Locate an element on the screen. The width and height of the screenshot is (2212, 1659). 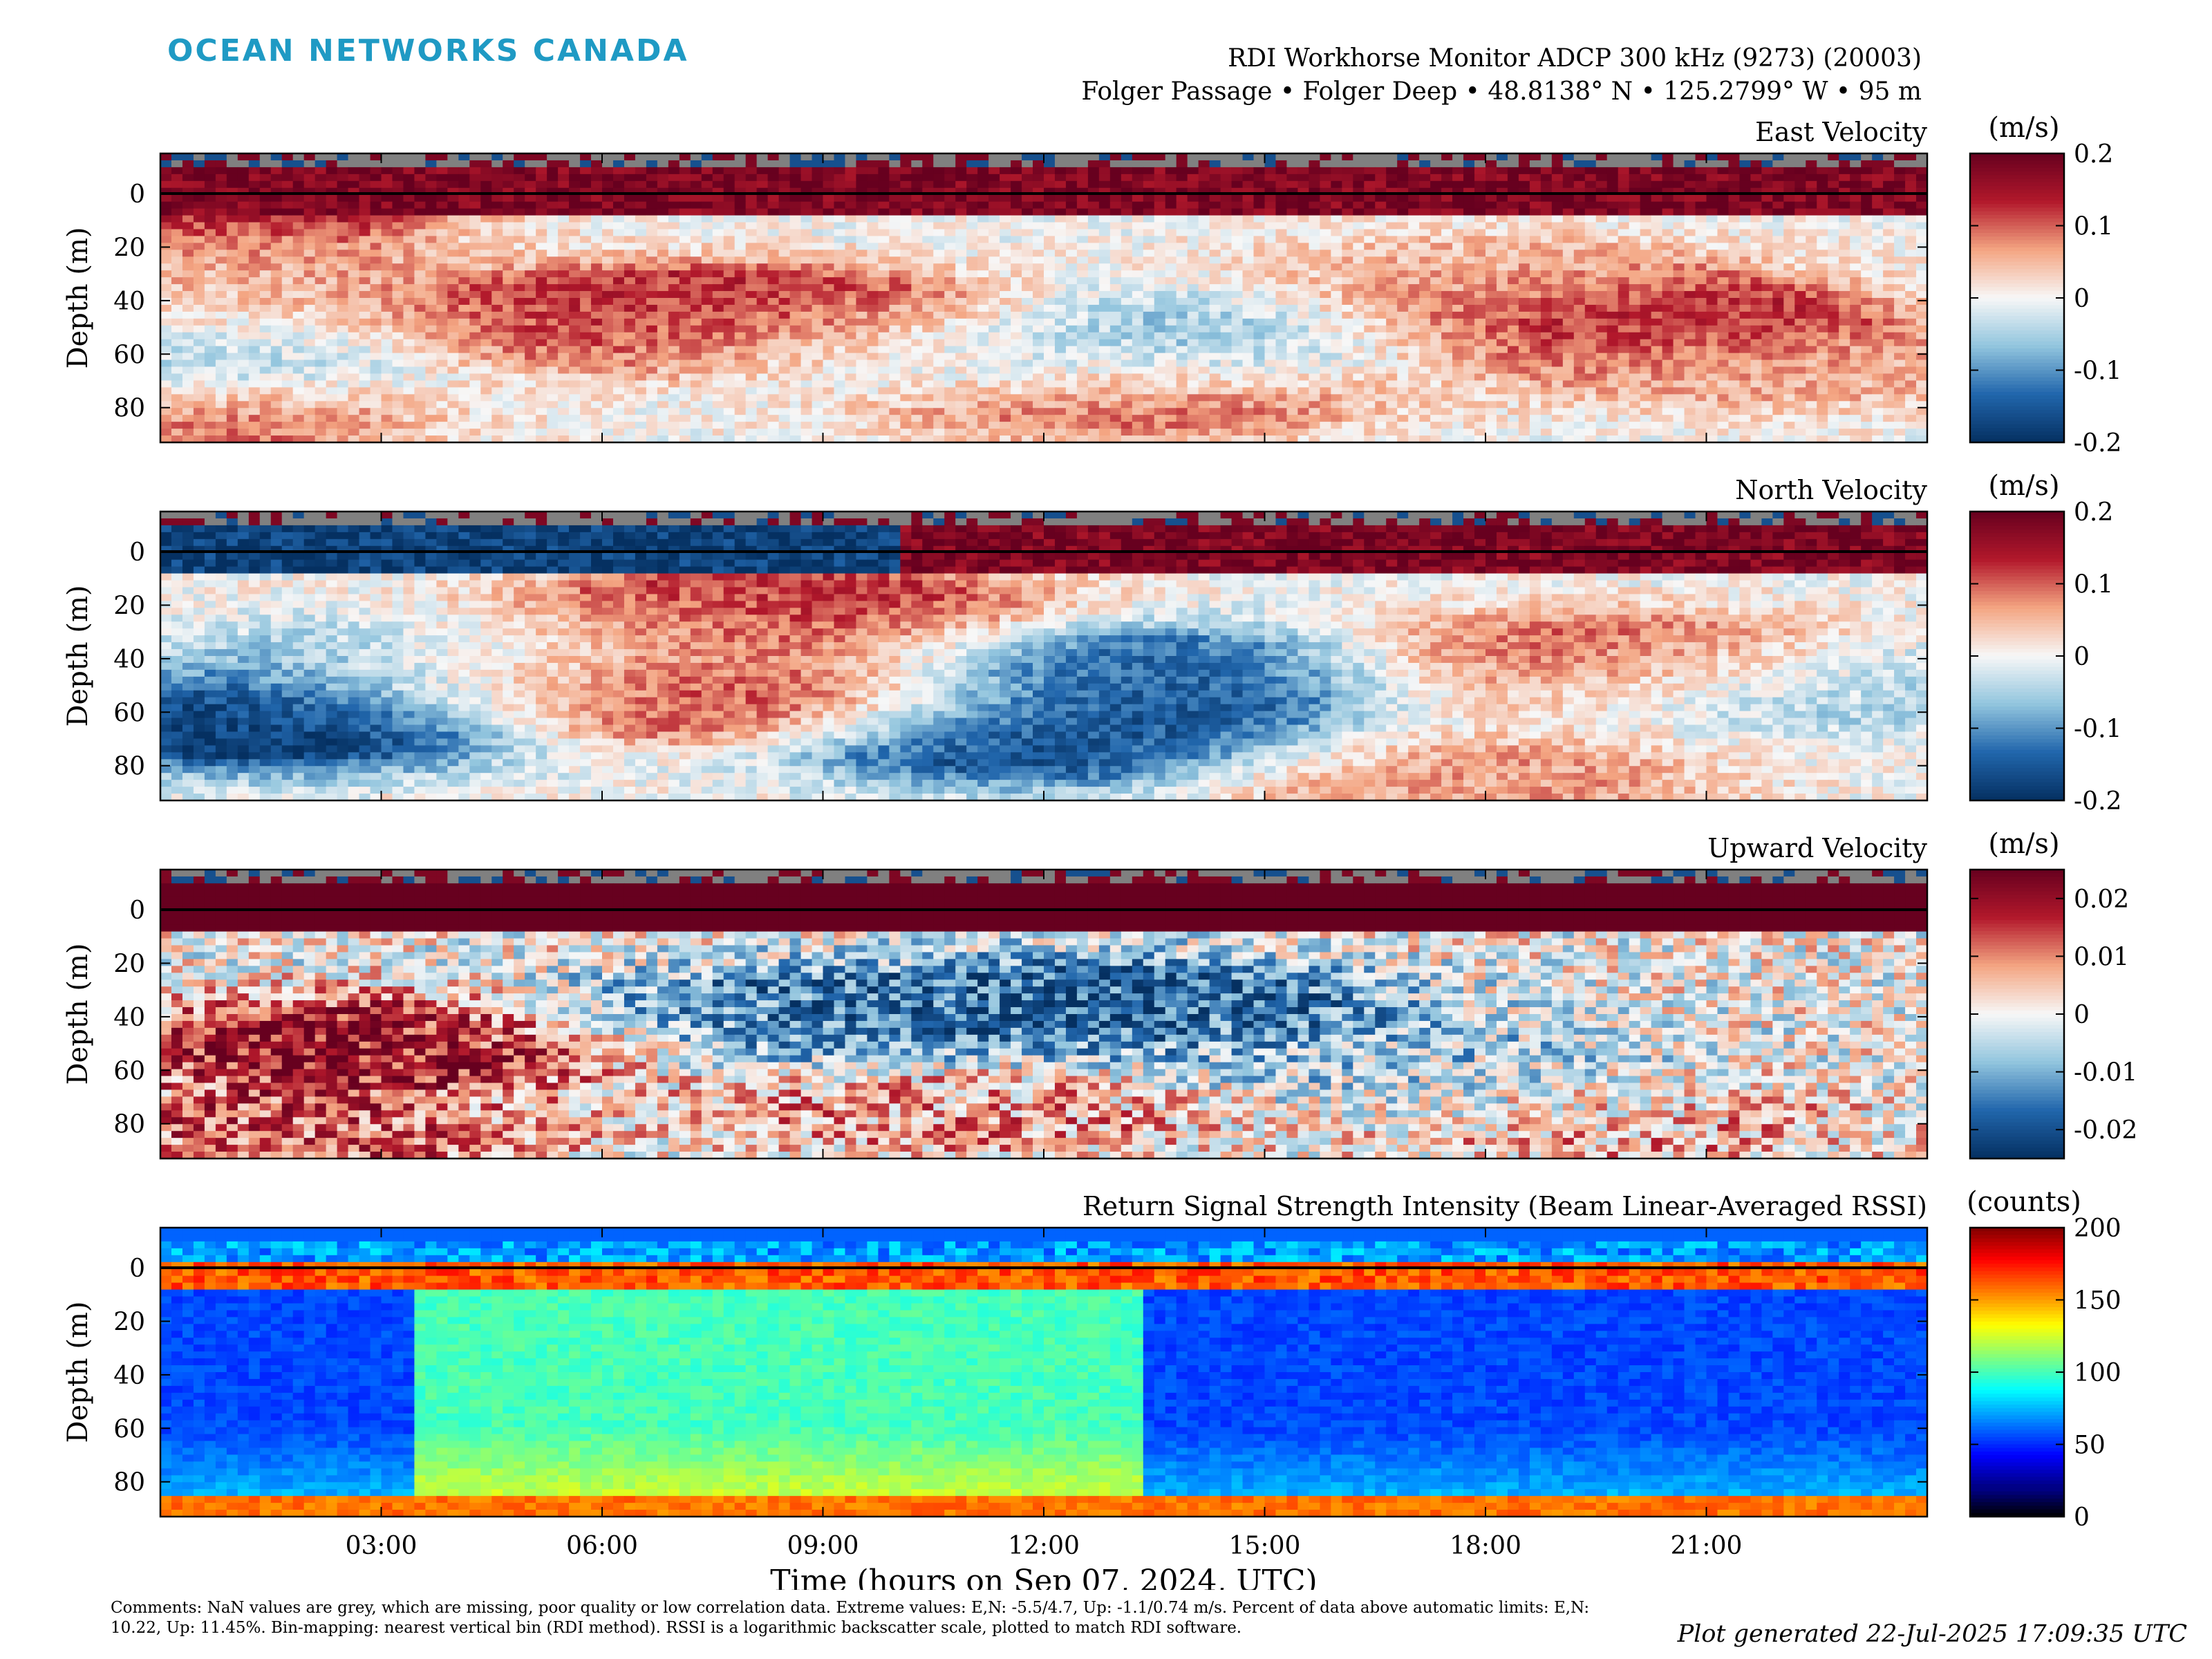
colorbar-tick-label: 150 is located at coordinates (2097, 1301).